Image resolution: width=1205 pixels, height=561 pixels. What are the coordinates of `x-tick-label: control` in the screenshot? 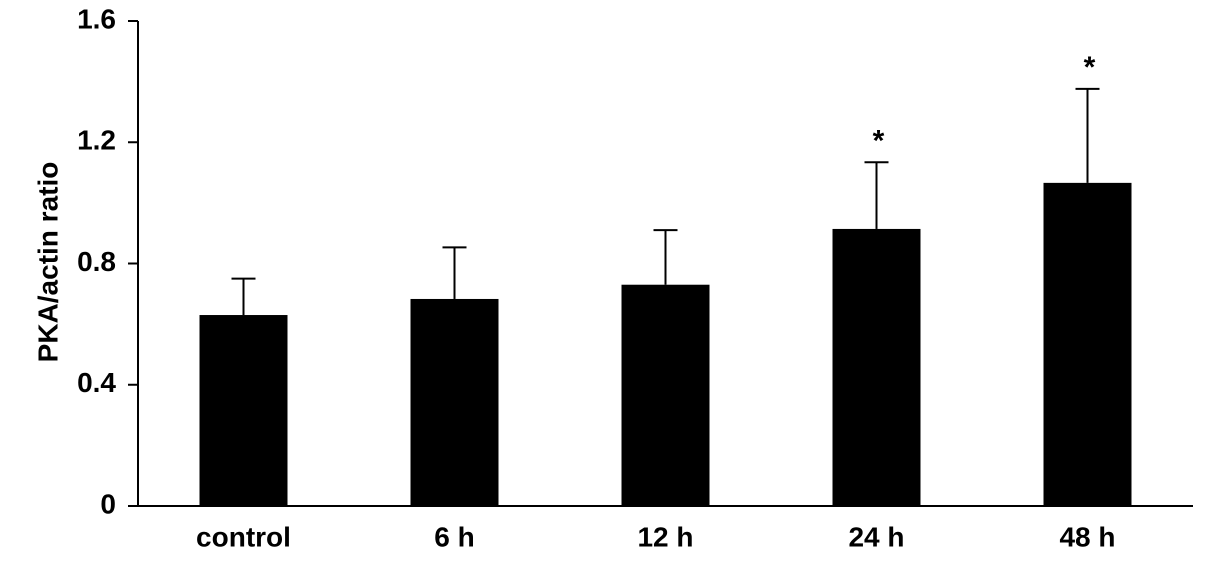 It's located at (243, 536).